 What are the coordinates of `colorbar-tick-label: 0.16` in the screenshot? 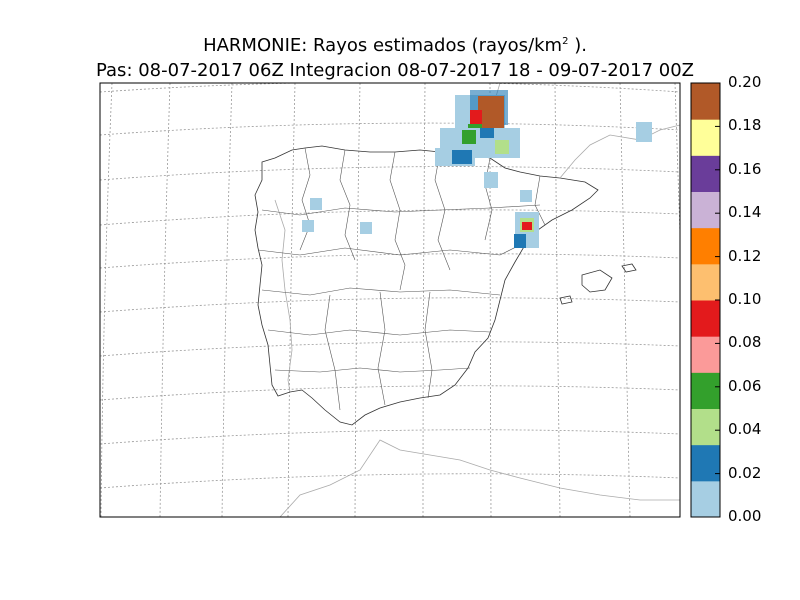 It's located at (745, 168).